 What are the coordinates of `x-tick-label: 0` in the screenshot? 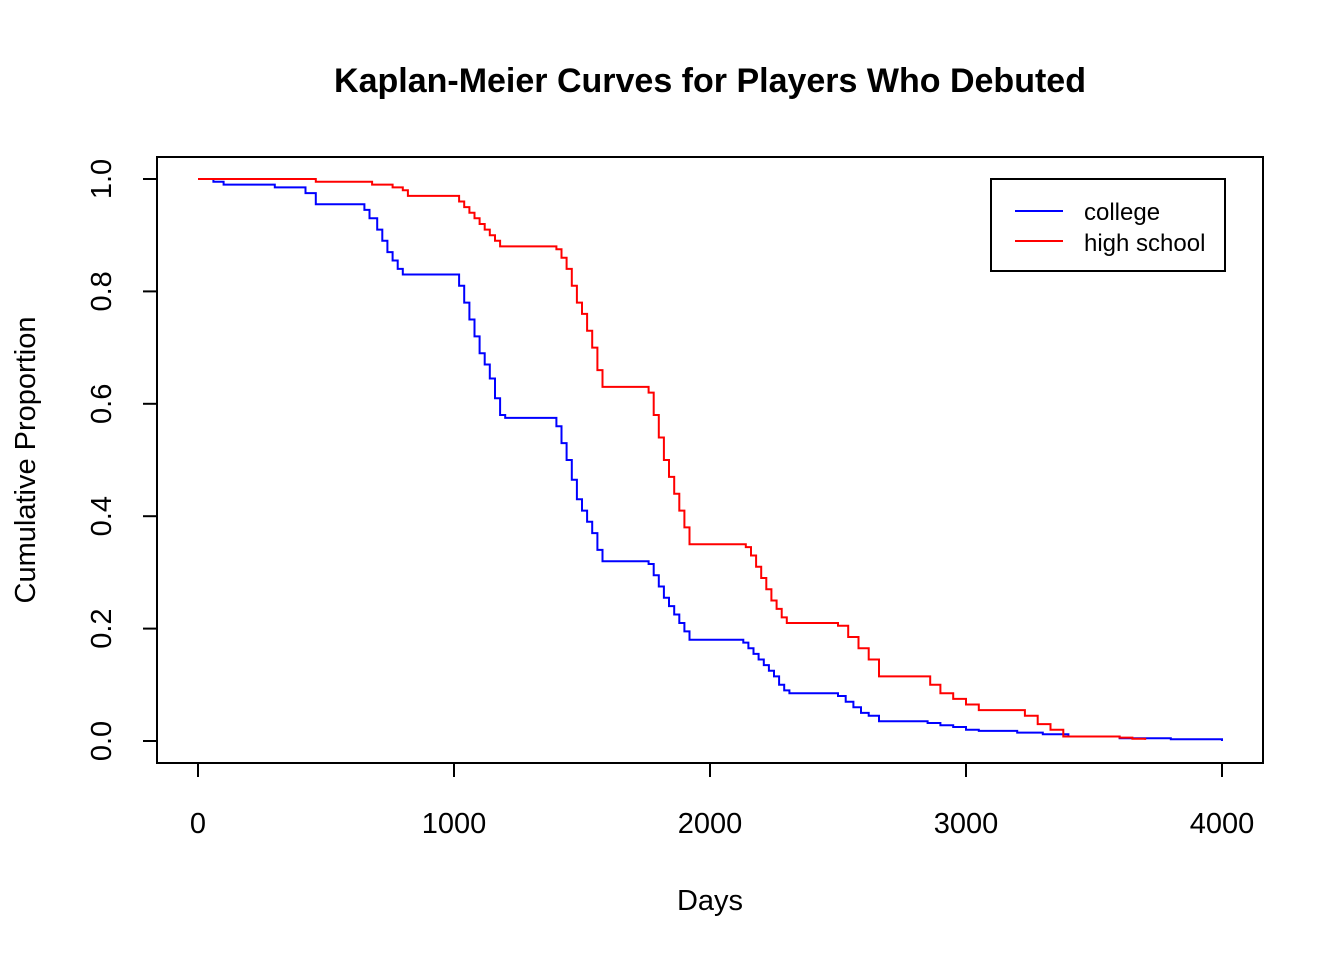 It's located at (198, 824).